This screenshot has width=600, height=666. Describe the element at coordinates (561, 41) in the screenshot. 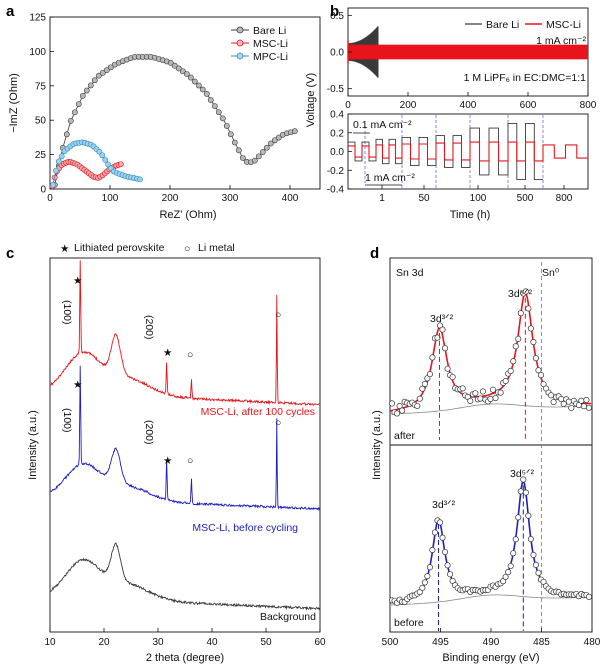

I see `panel-b-current-label: 1 mA cm⁻²` at that location.